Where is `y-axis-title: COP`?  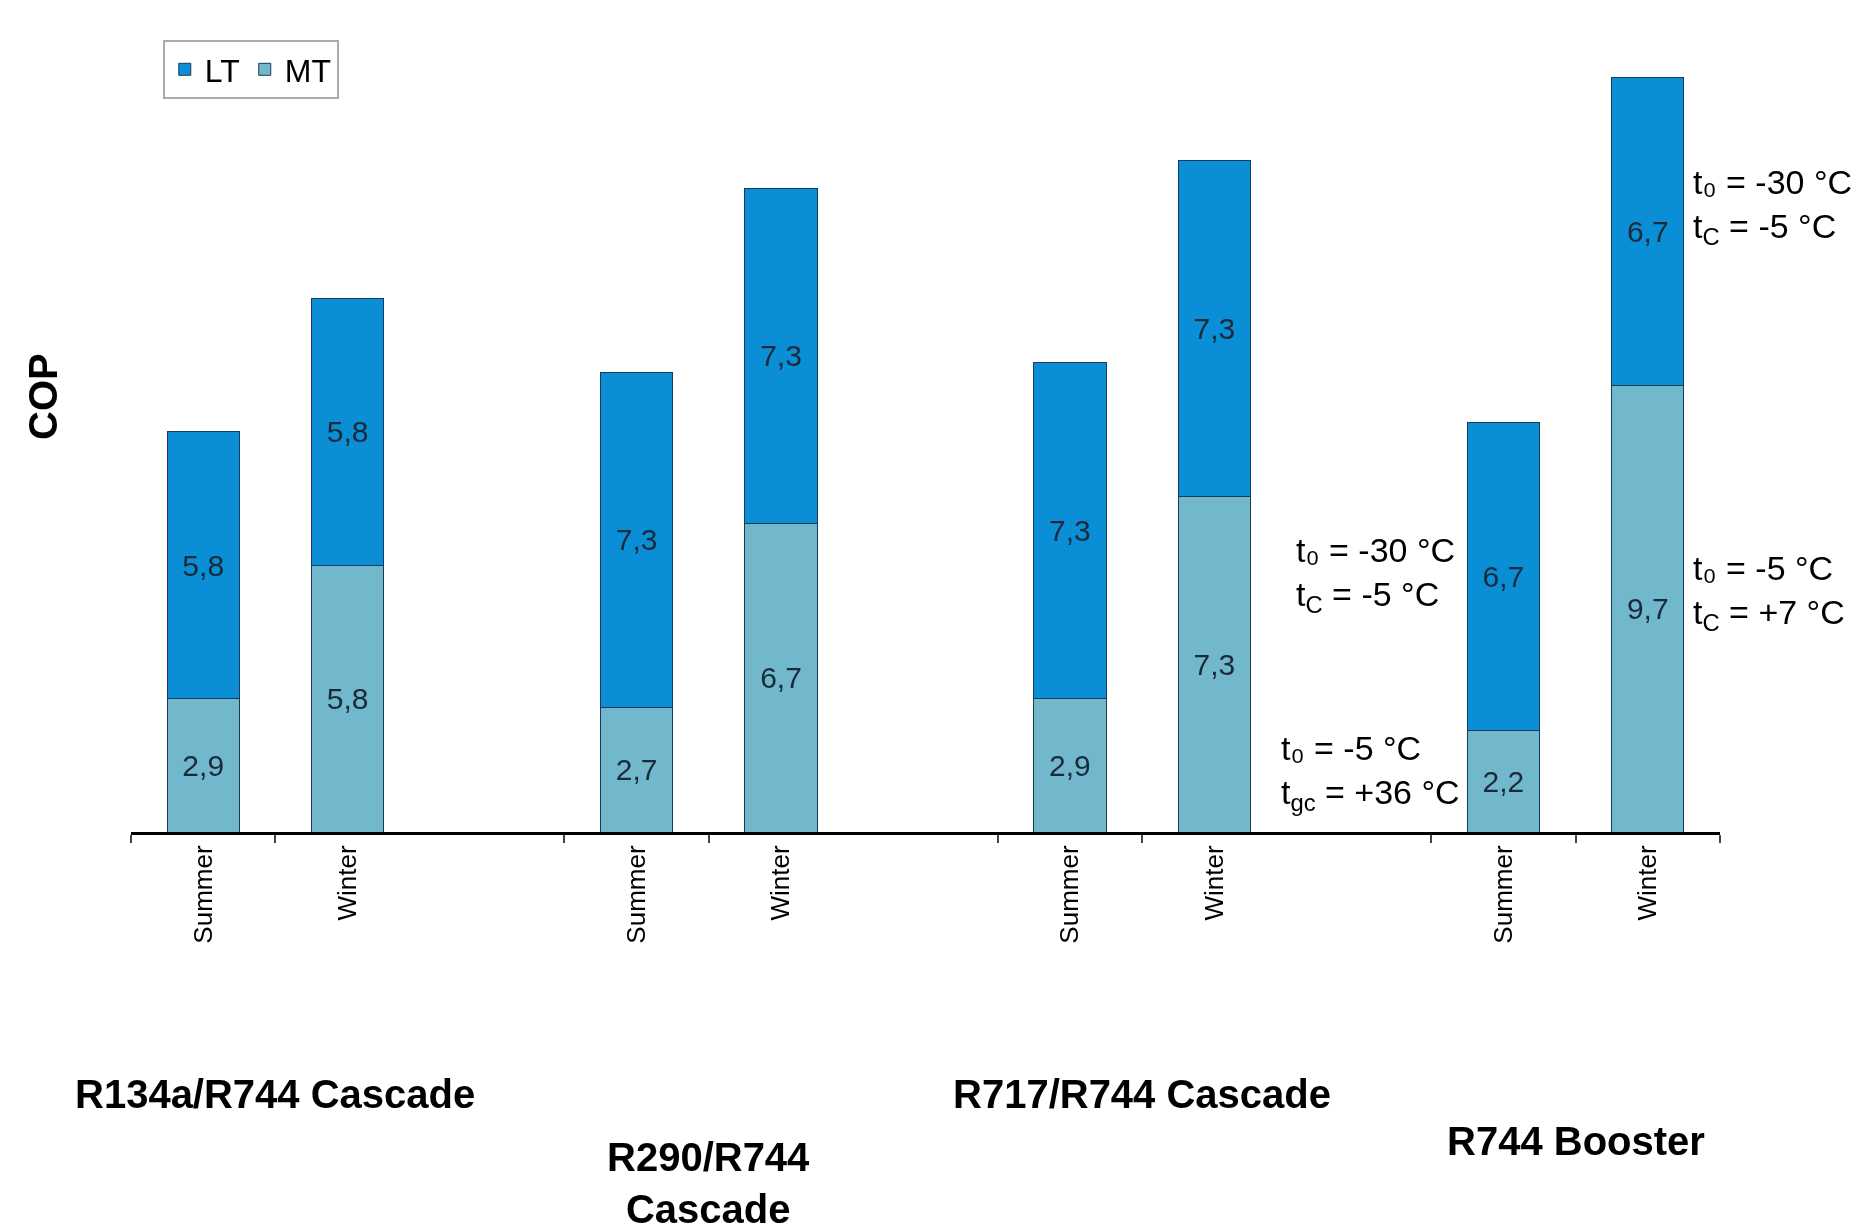
y-axis-title: COP is located at coordinates (43, 397).